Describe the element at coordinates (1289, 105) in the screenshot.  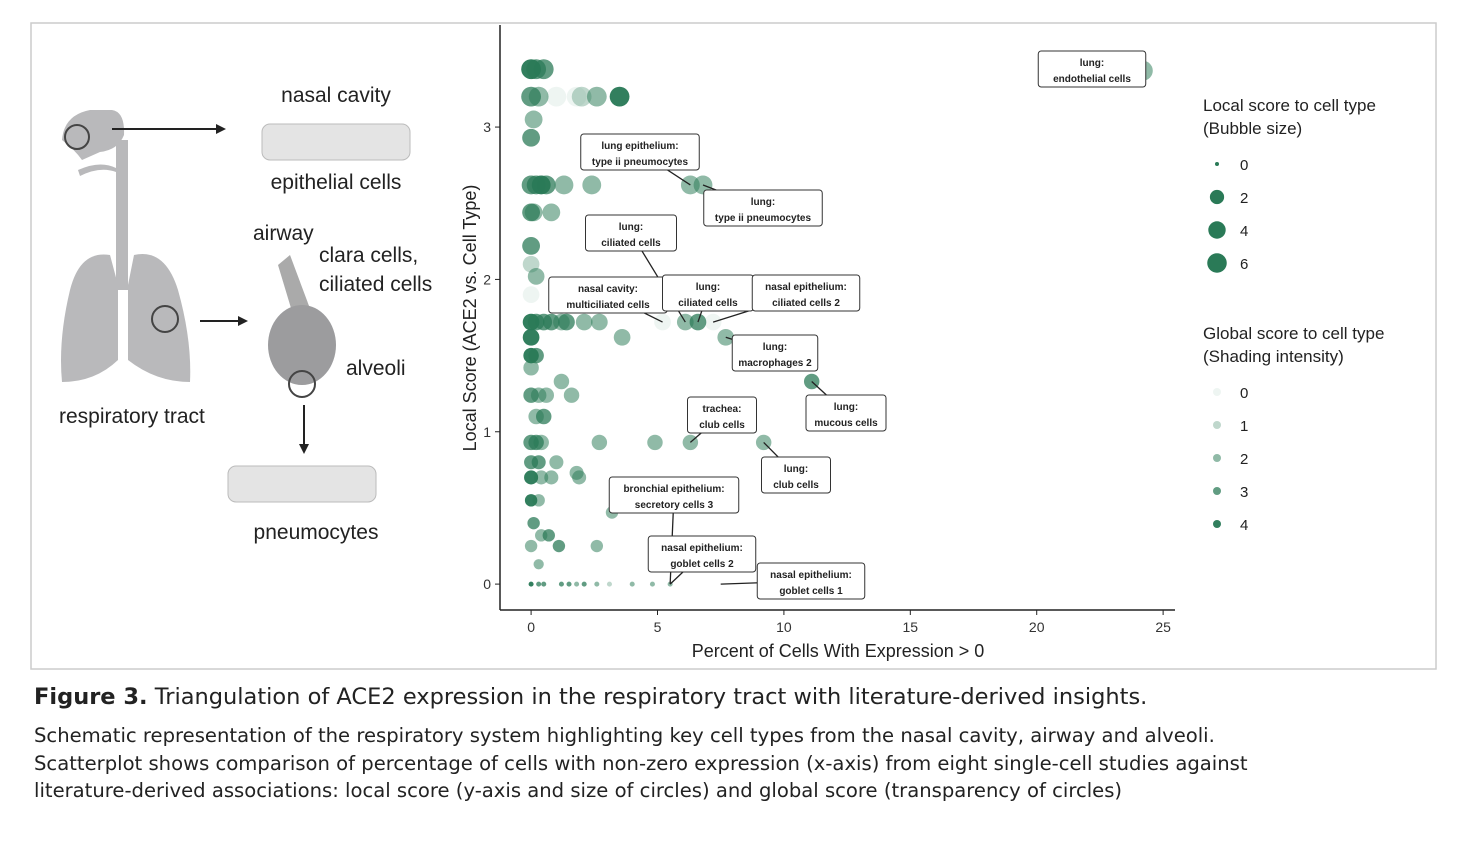
I see `legend-title: Local score to cell type` at that location.